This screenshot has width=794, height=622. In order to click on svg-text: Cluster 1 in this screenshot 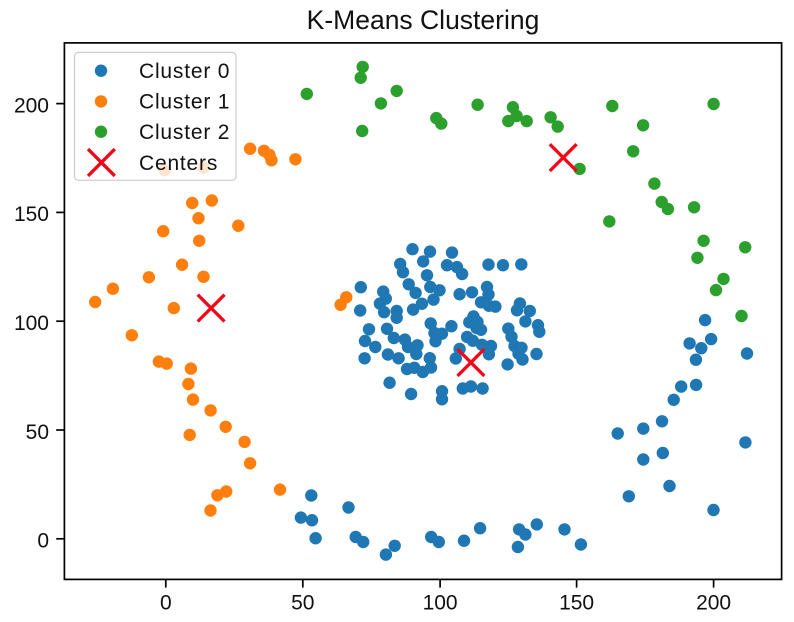, I will do `click(184, 102)`.